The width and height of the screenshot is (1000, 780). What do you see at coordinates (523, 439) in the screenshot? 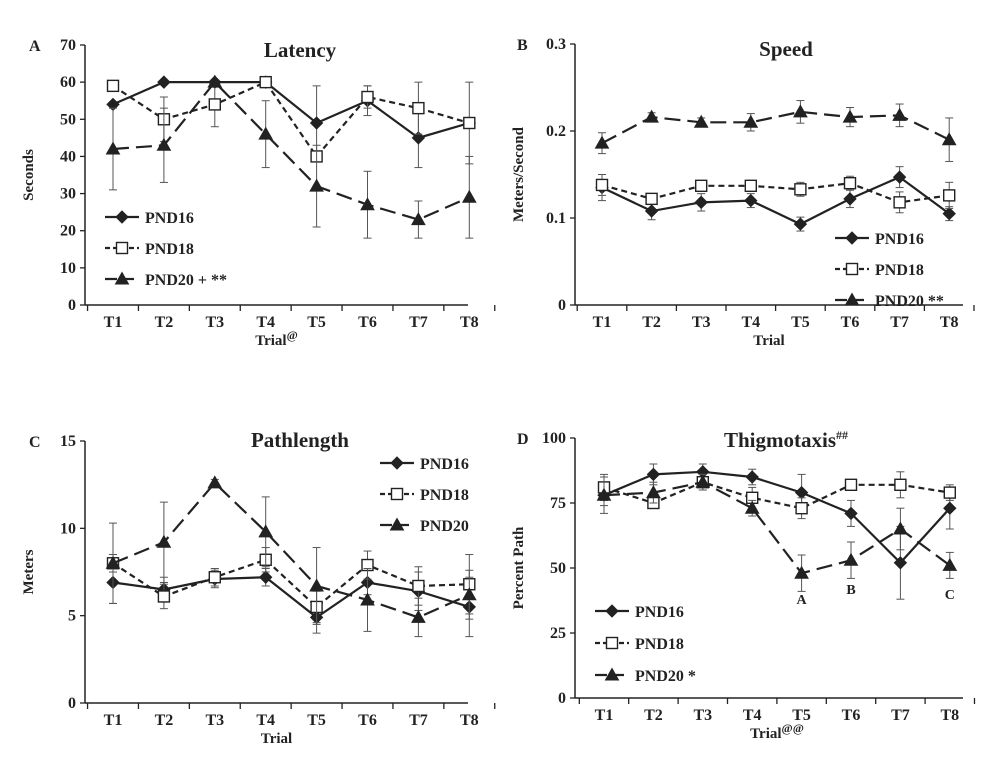
I see `panel-letter: D` at bounding box center [523, 439].